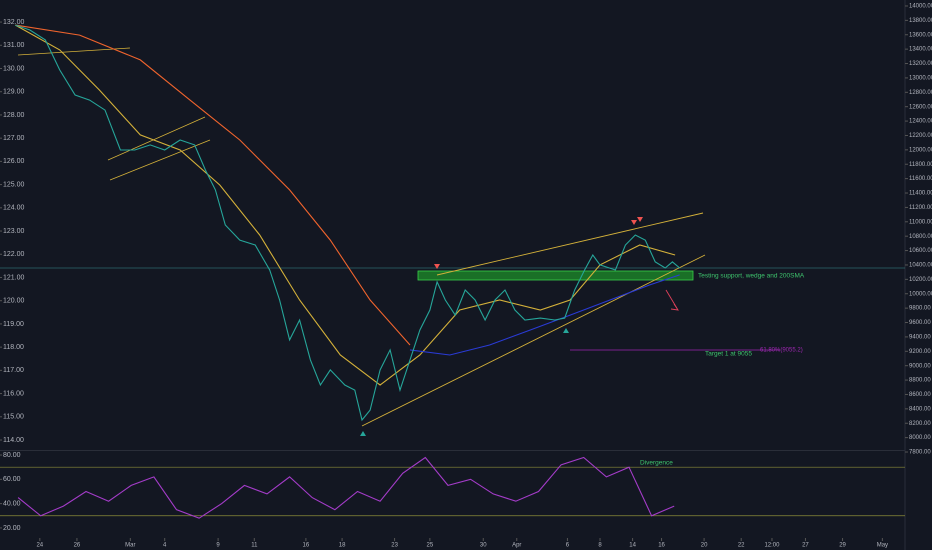 This screenshot has width=932, height=550. What do you see at coordinates (165, 546) in the screenshot?
I see `x-tick-label: 4` at bounding box center [165, 546].